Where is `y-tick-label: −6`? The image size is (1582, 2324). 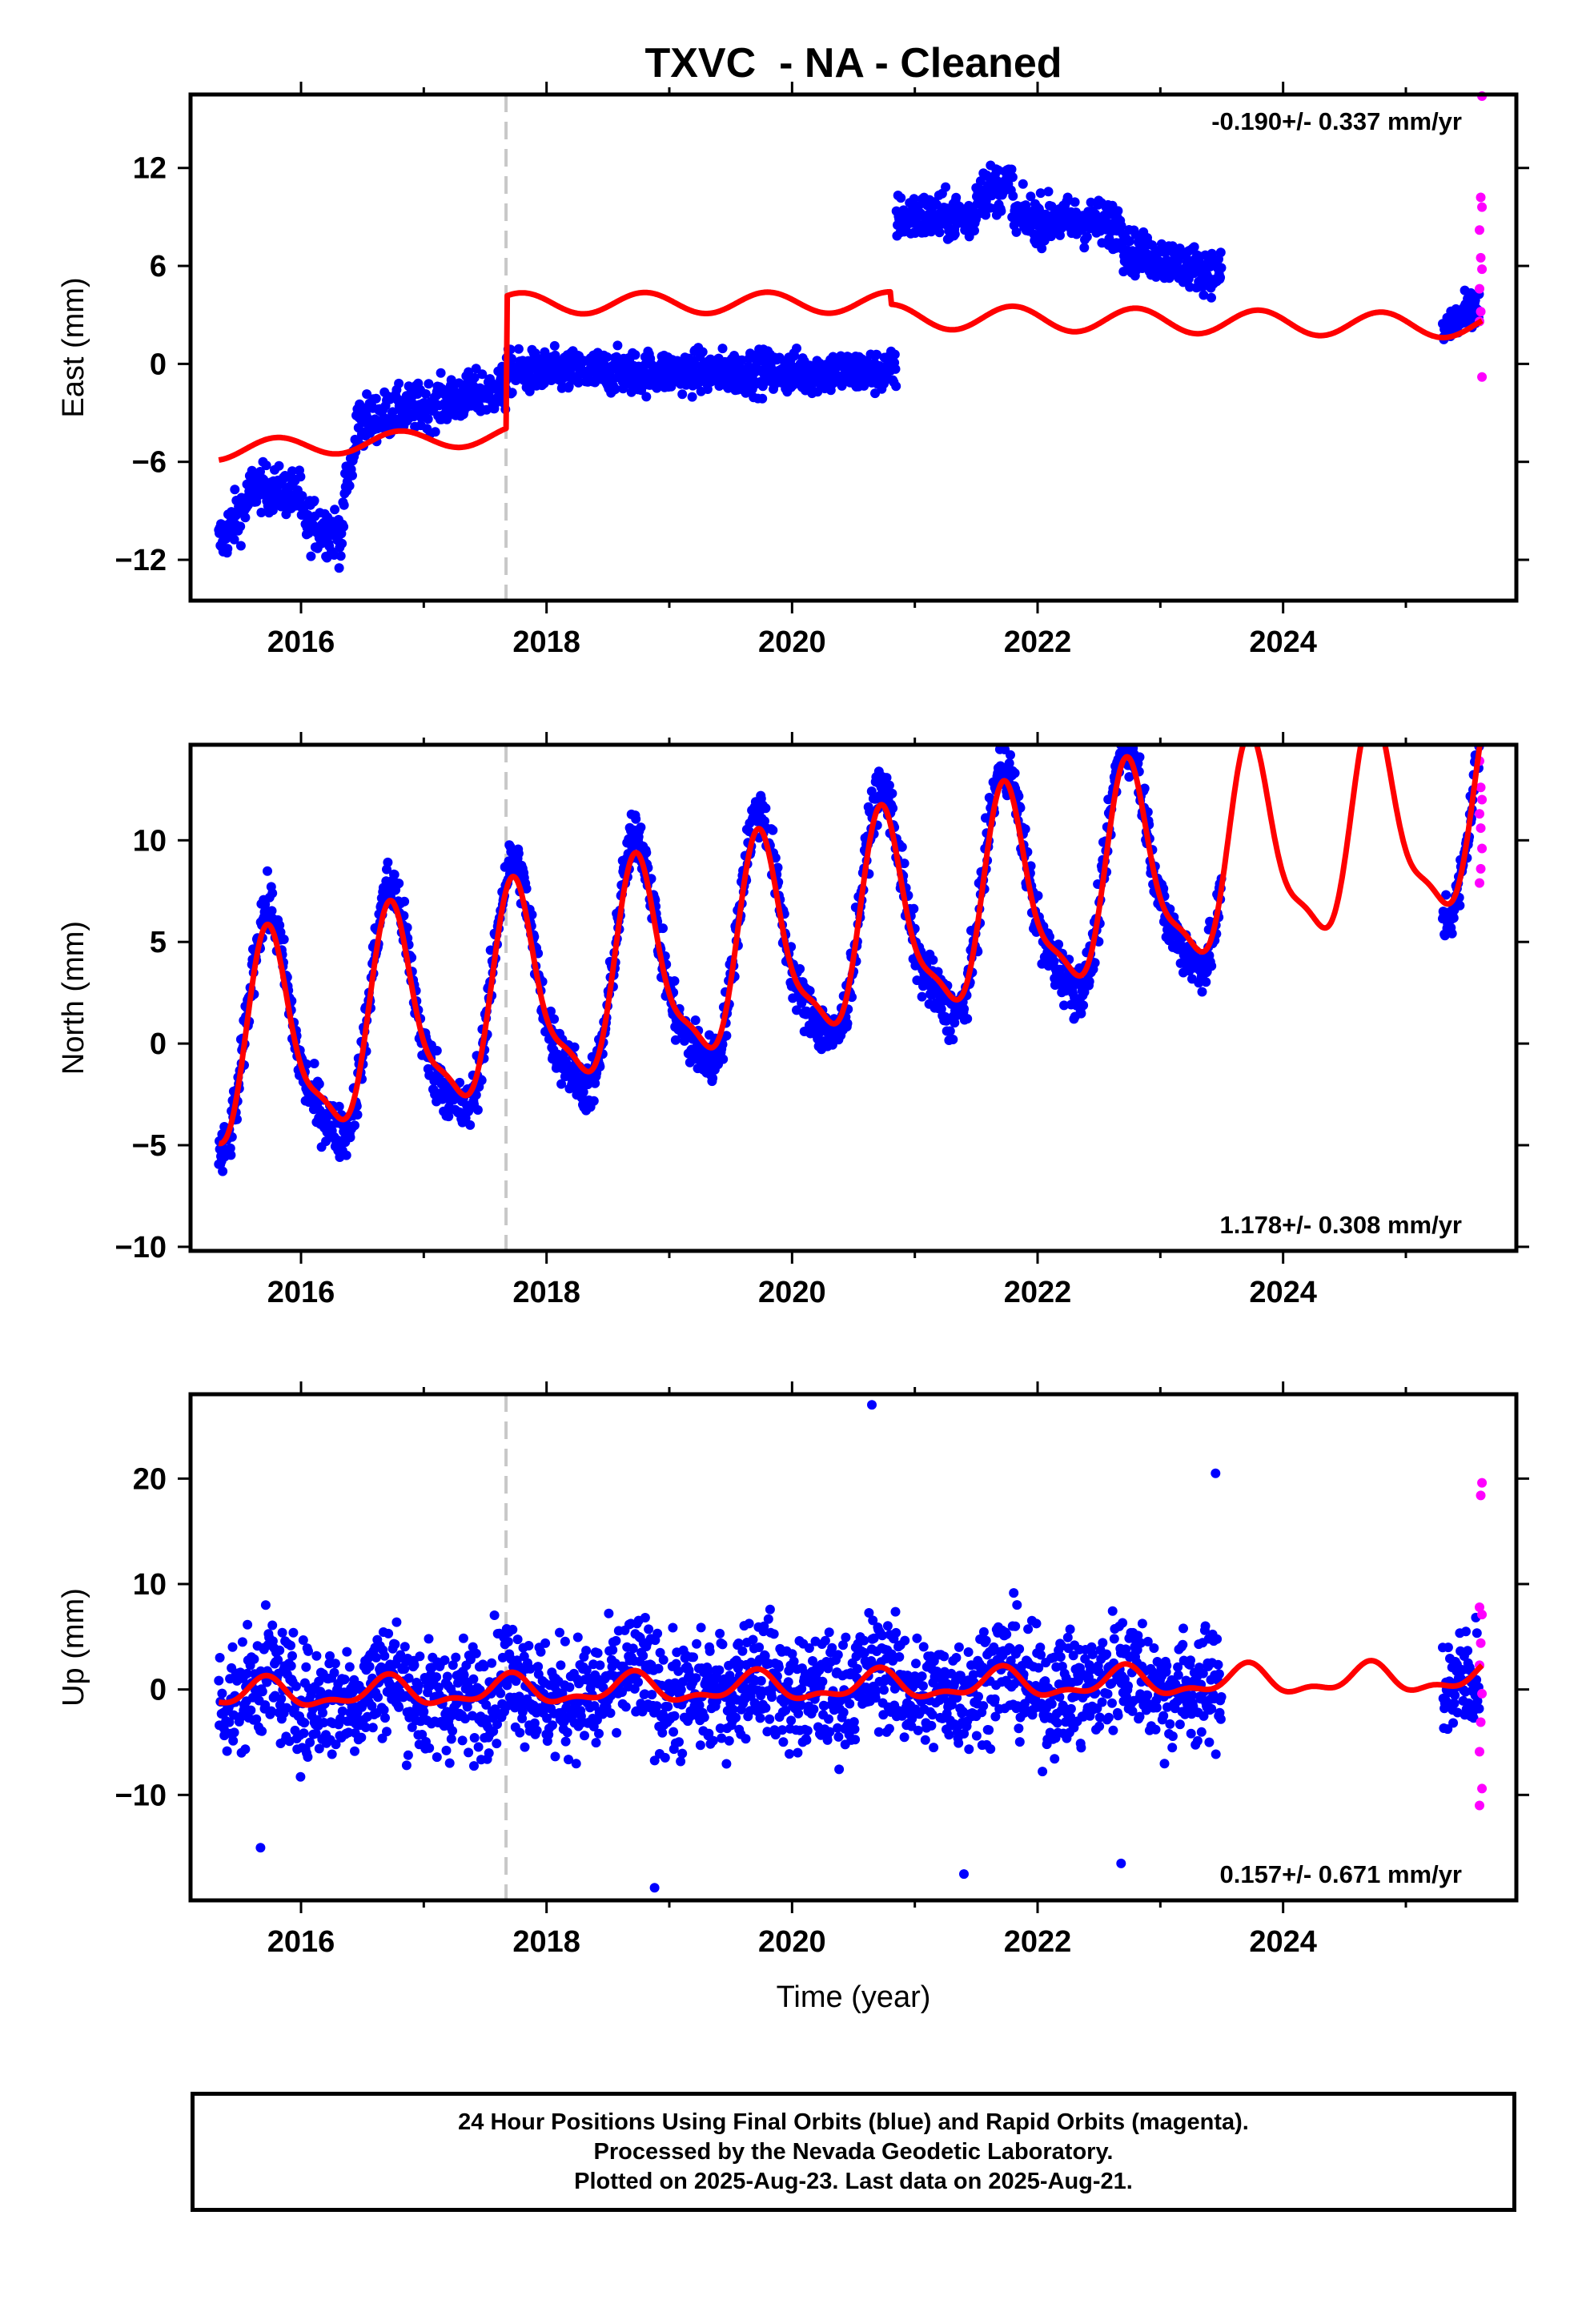 y-tick-label: −6 is located at coordinates (149, 463).